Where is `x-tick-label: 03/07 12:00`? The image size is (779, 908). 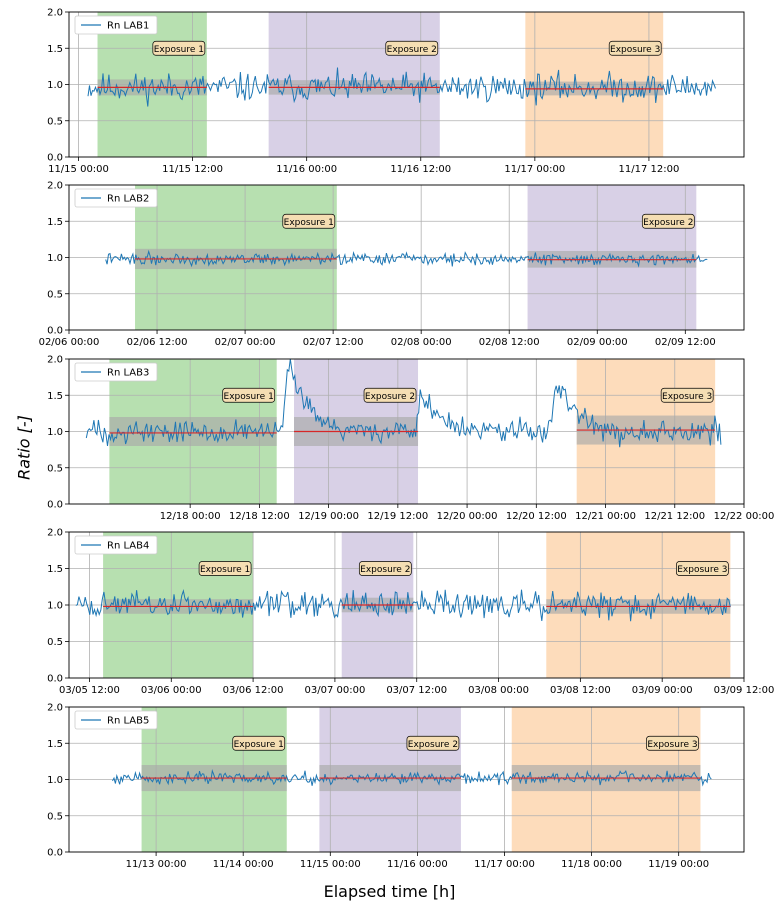
x-tick-label: 03/07 12:00 is located at coordinates (416, 690).